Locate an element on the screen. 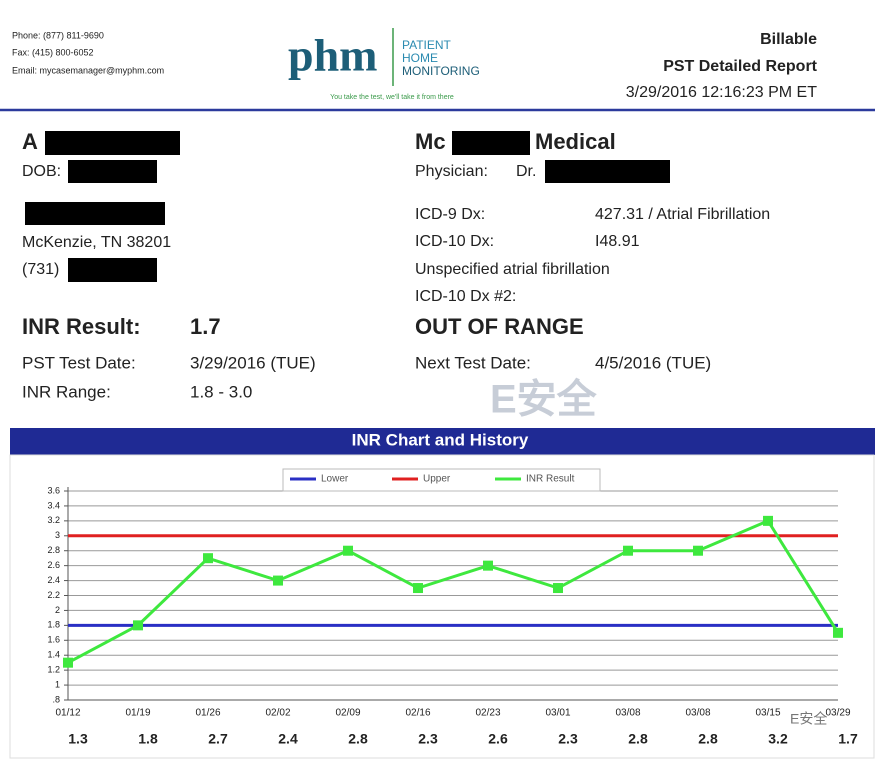  patient-city: McKenzie, TN 38201 is located at coordinates (96, 242).